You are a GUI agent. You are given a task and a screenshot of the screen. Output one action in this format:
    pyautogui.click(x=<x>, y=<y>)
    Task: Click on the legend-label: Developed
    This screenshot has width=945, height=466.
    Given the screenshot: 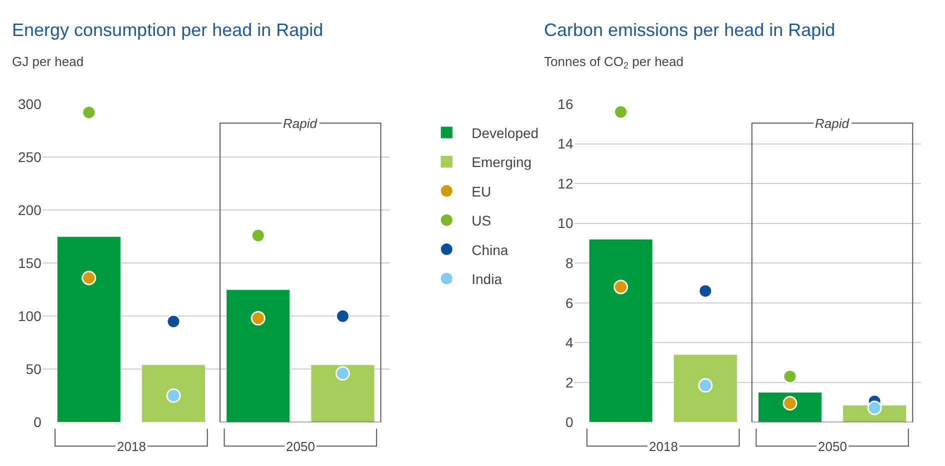 What is the action you would take?
    pyautogui.click(x=505, y=132)
    